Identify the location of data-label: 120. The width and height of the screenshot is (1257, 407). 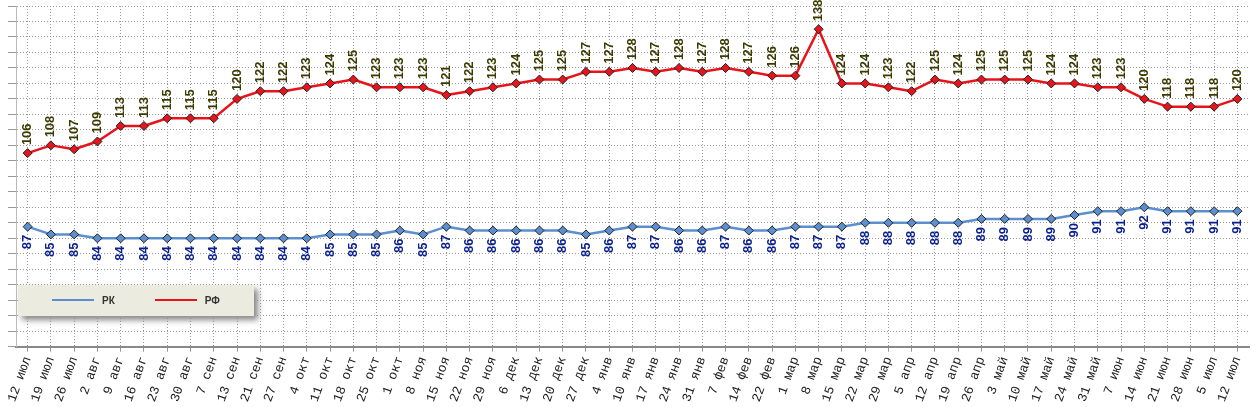
(1236, 80).